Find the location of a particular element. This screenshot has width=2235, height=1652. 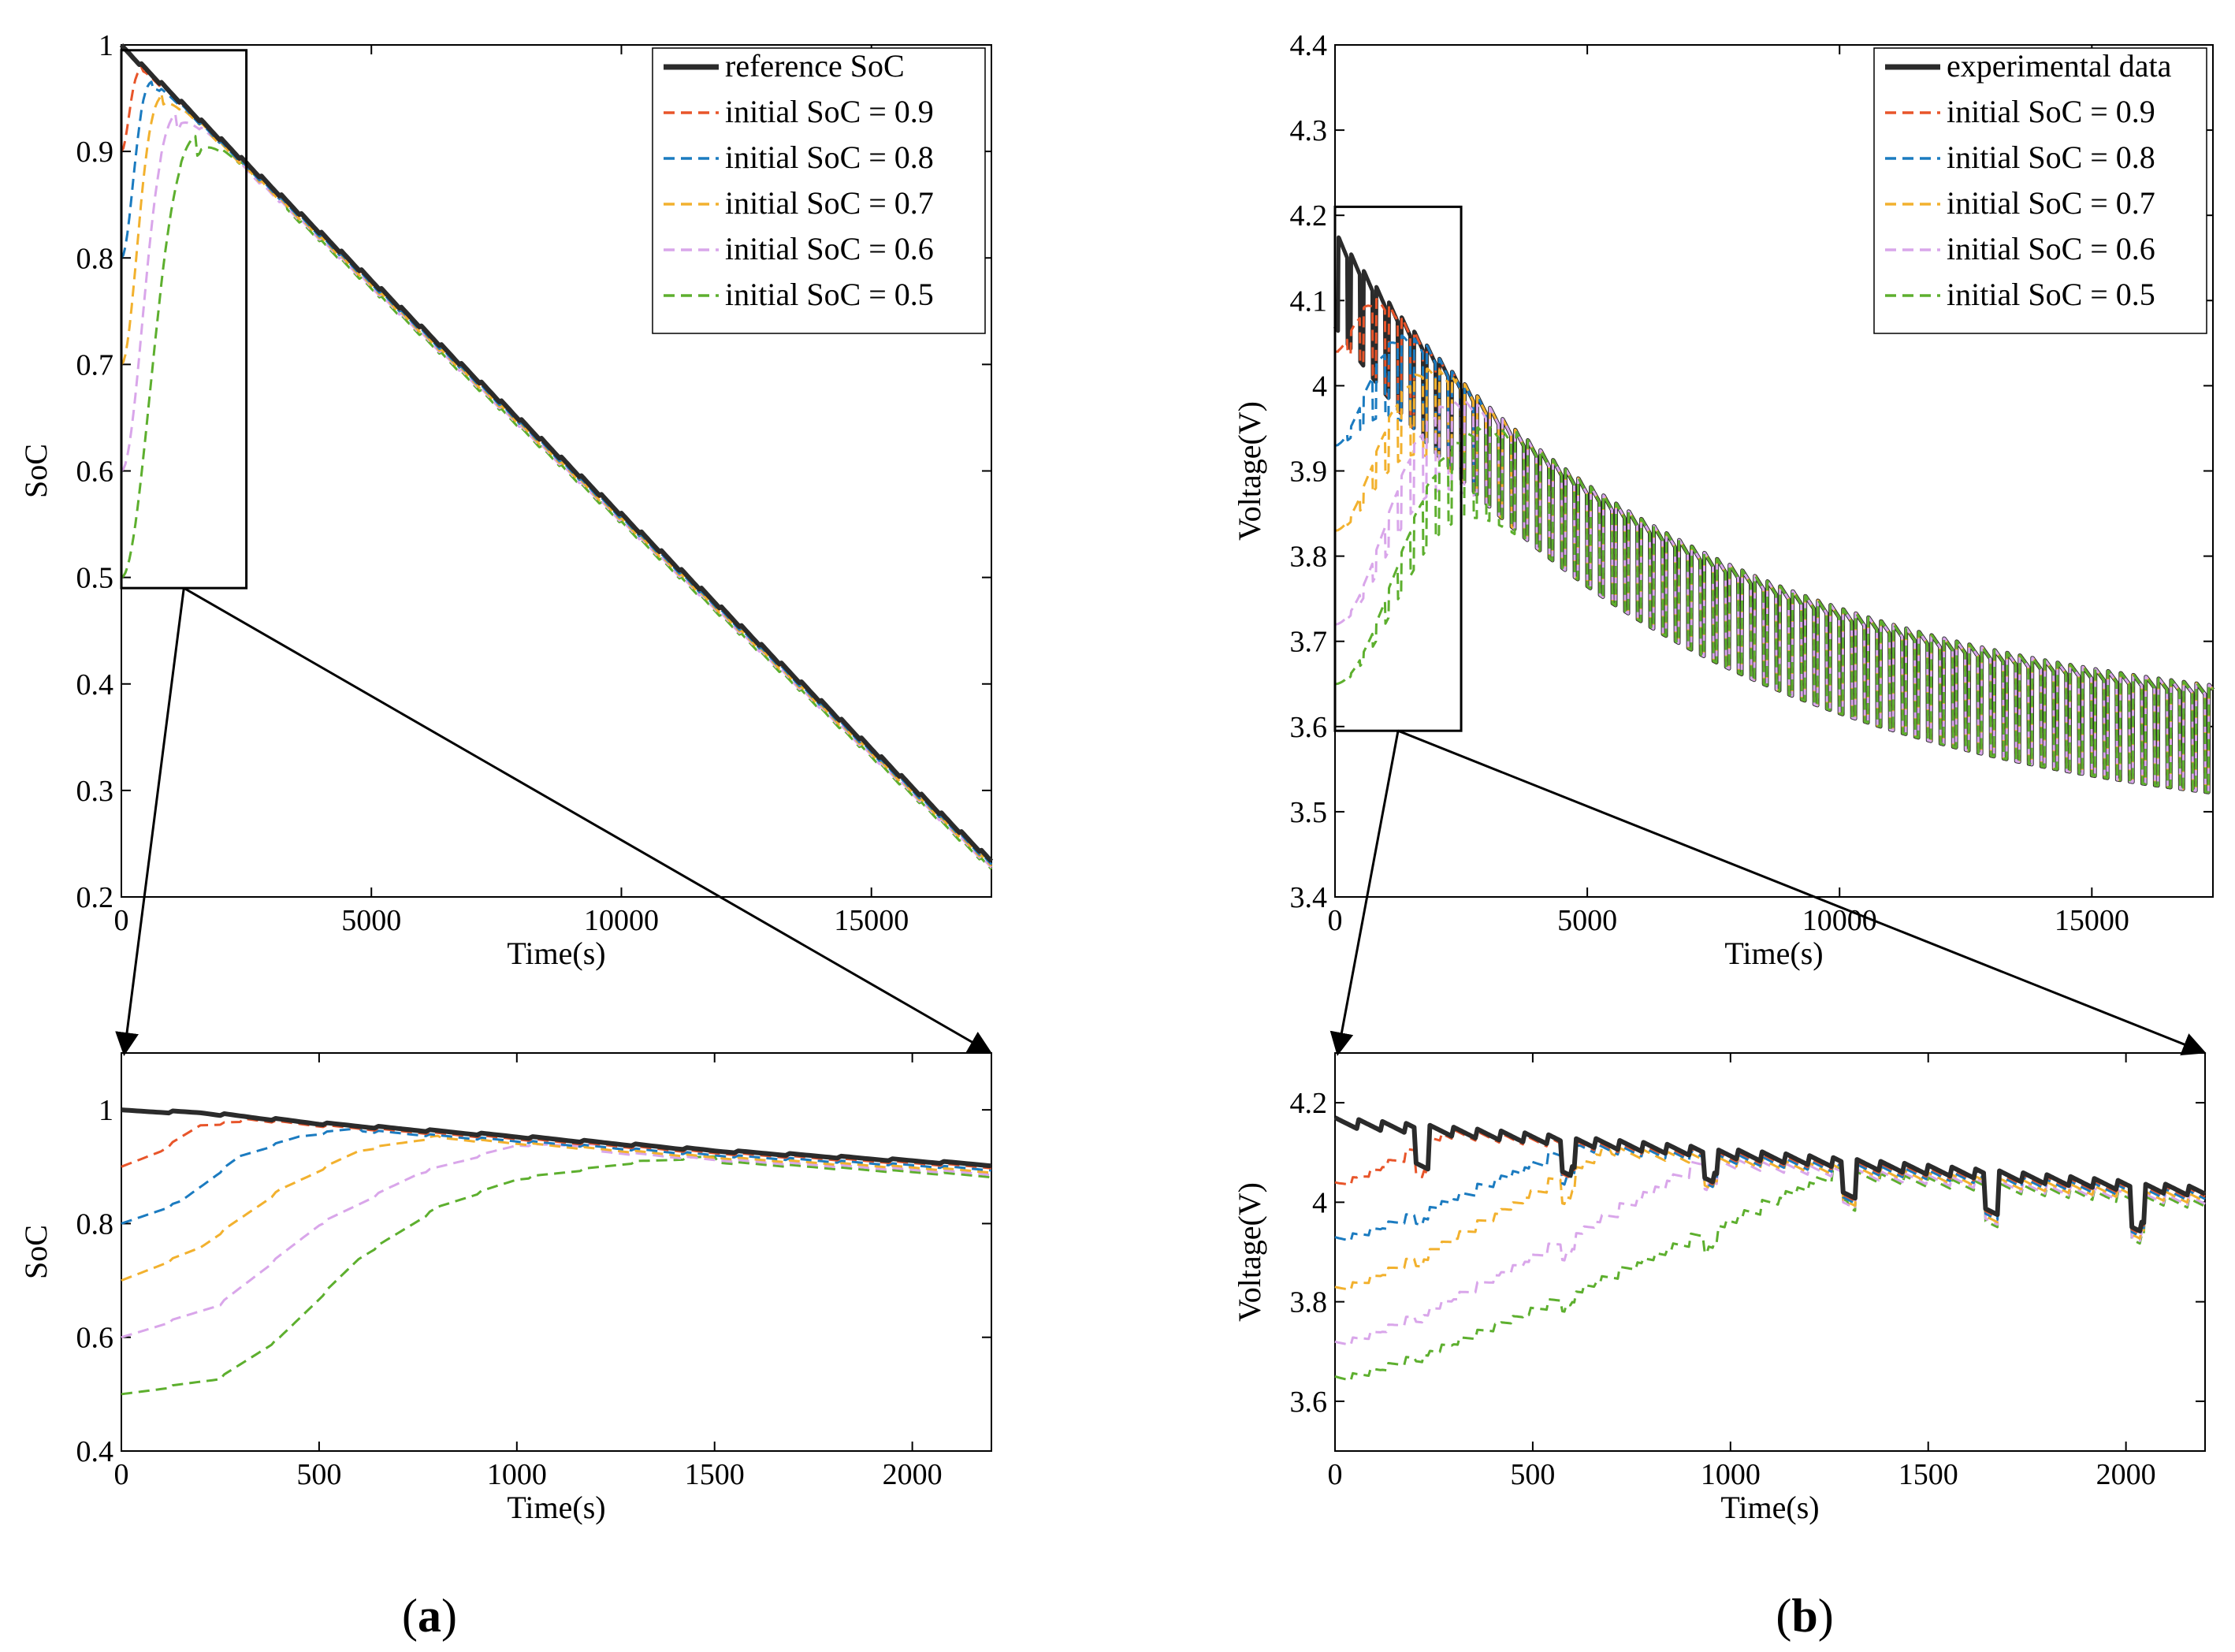

panel-label-a-close: ) is located at coordinates (449, 1616).